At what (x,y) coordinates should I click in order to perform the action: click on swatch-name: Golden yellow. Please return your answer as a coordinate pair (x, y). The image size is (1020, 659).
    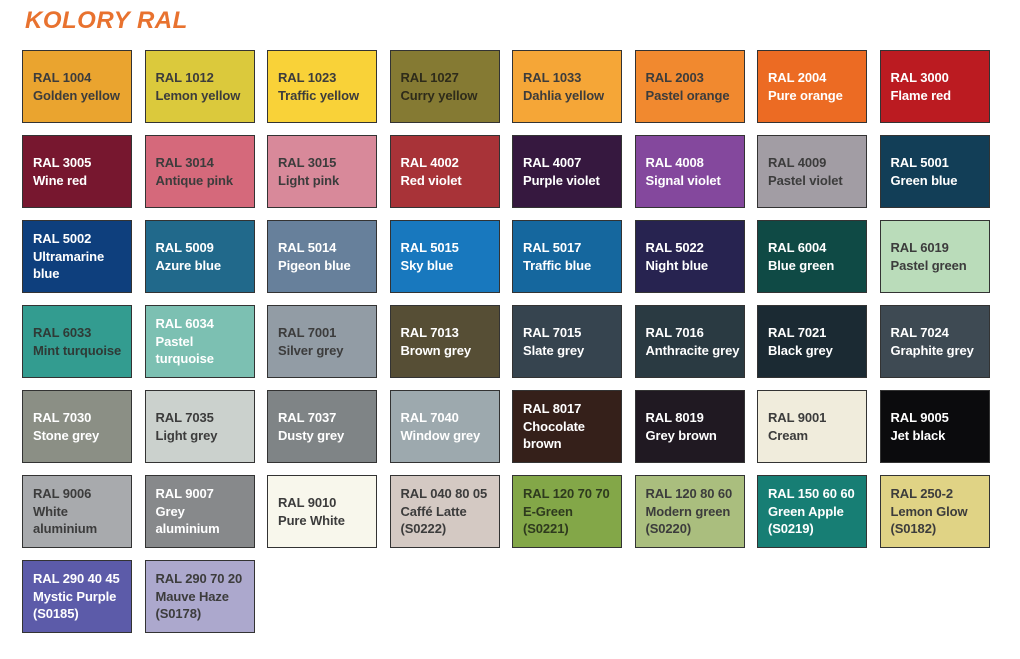
    Looking at the image, I should click on (76, 95).